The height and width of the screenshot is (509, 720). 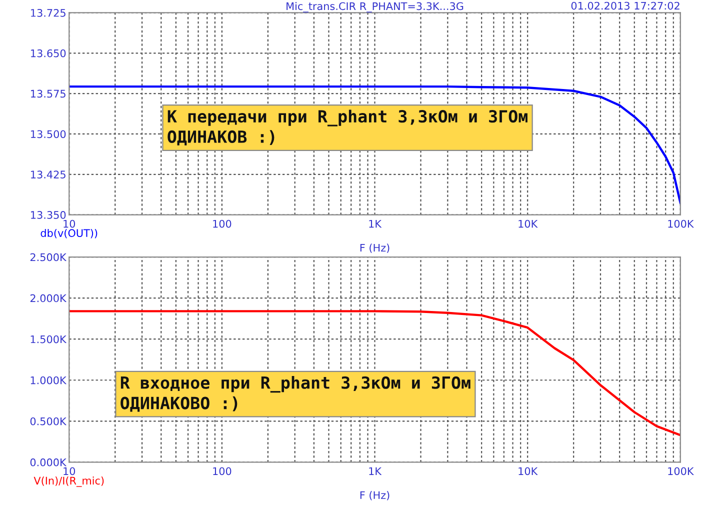 I want to click on annotation: R входное при R_phant 3,3кОм и 3ГОм ОДИНАКОВО :), so click(x=295, y=394).